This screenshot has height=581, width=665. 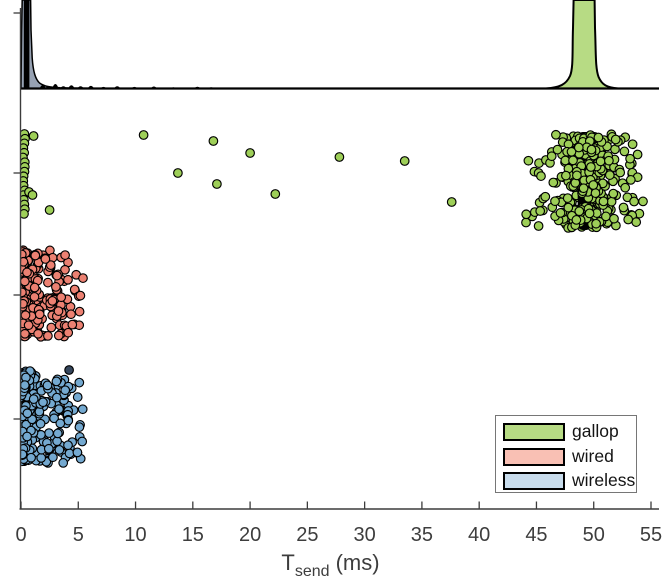 I want to click on x-tick-label: 0, so click(x=21, y=535).